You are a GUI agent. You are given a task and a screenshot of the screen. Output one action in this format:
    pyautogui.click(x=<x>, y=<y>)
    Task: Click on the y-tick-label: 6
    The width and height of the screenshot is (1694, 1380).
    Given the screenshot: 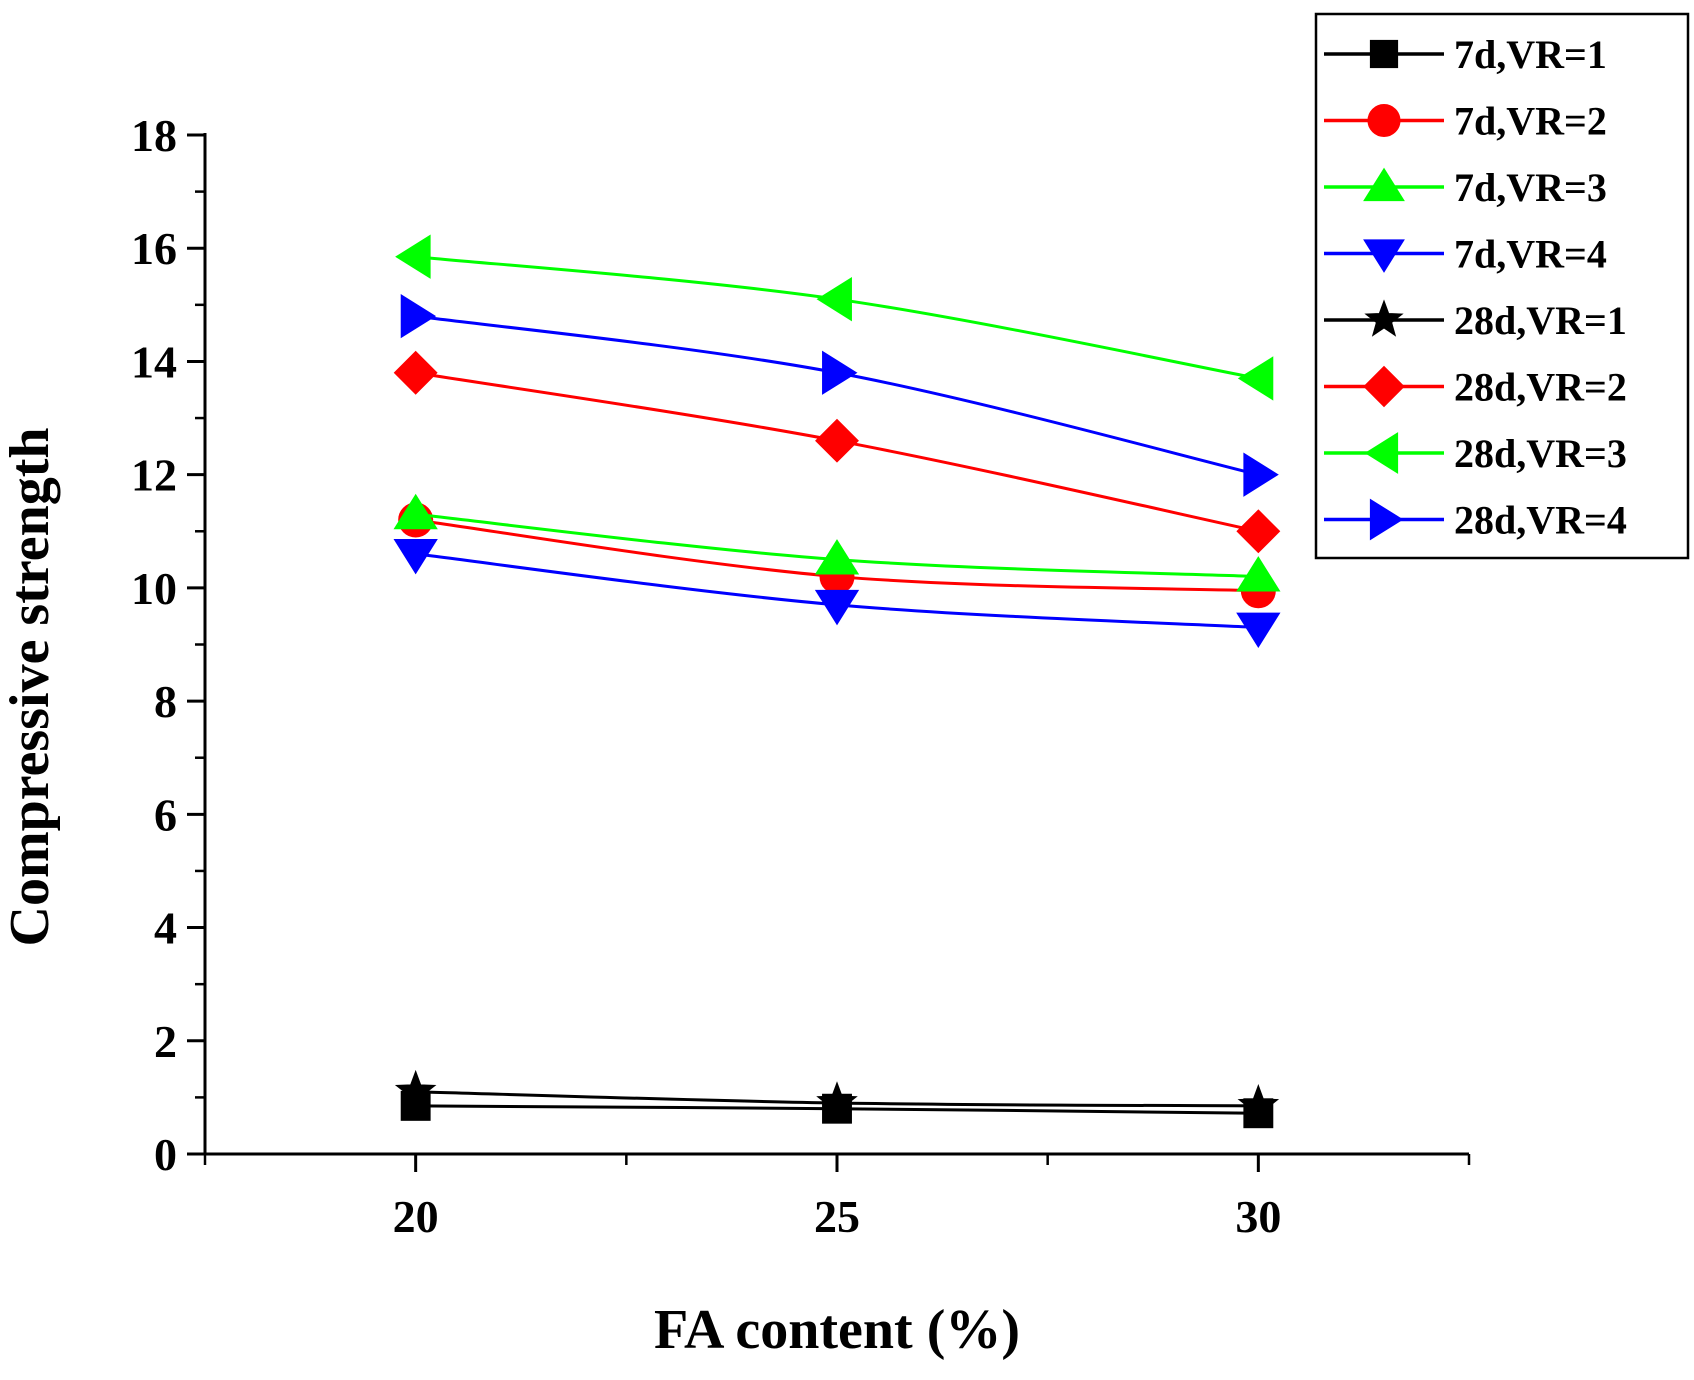 What is the action you would take?
    pyautogui.click(x=165, y=814)
    